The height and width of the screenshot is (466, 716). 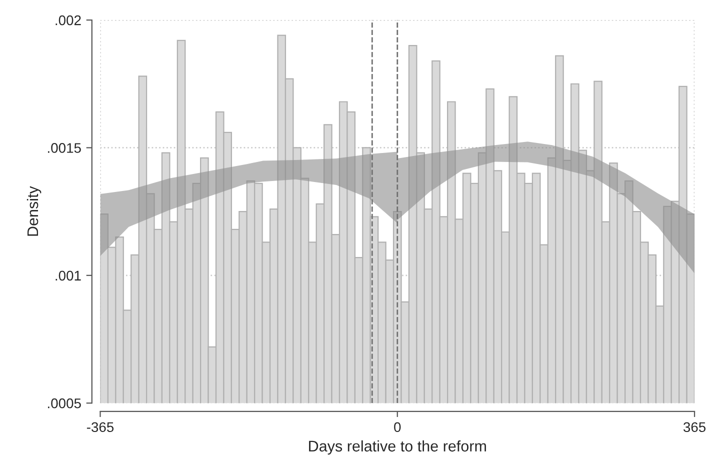 What do you see at coordinates (64, 403) in the screenshot?
I see `y-tick-label: .0005` at bounding box center [64, 403].